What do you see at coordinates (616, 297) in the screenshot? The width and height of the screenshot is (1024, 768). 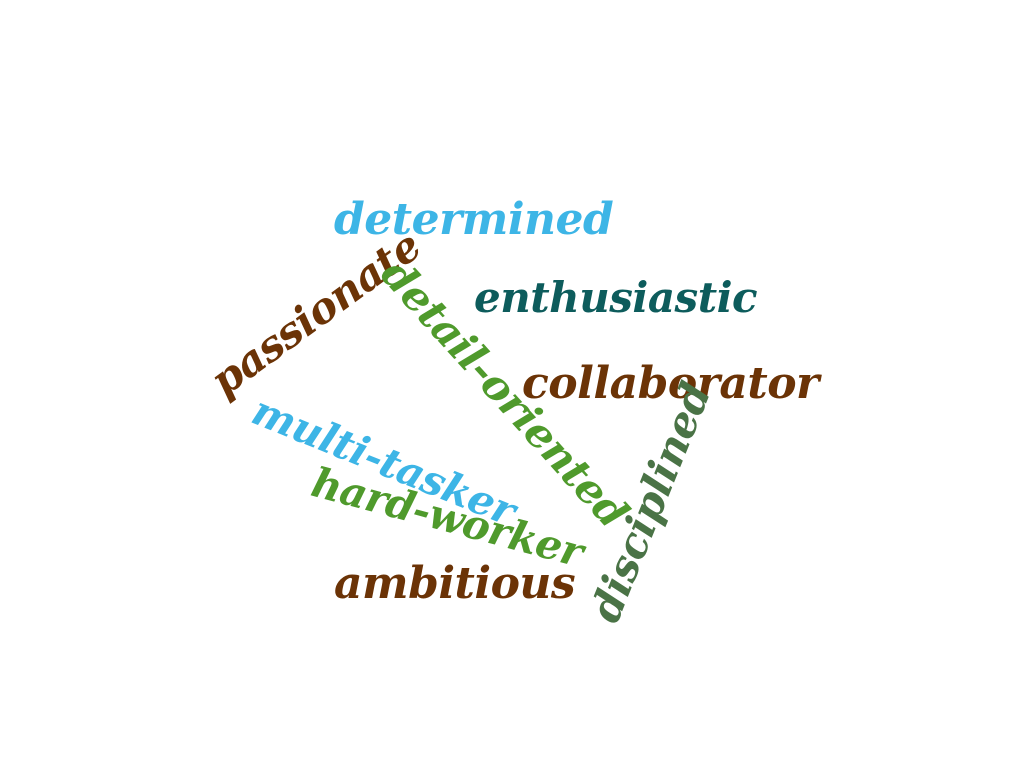 I see `word-enthusiastic: enthusiastic` at bounding box center [616, 297].